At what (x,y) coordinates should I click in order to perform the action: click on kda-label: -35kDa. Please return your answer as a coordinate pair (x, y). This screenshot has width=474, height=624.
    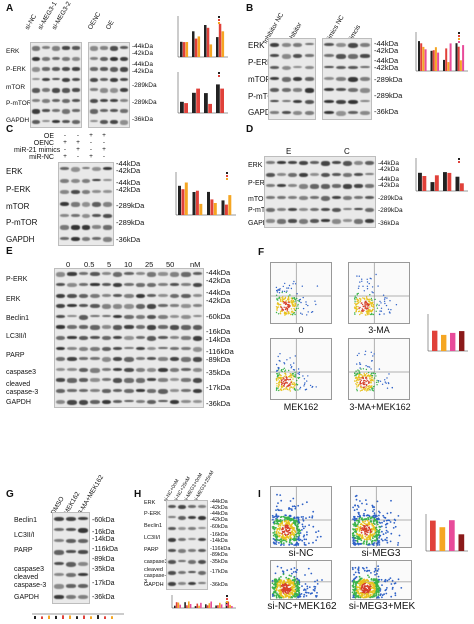
    Looking at the image, I should click on (218, 372).